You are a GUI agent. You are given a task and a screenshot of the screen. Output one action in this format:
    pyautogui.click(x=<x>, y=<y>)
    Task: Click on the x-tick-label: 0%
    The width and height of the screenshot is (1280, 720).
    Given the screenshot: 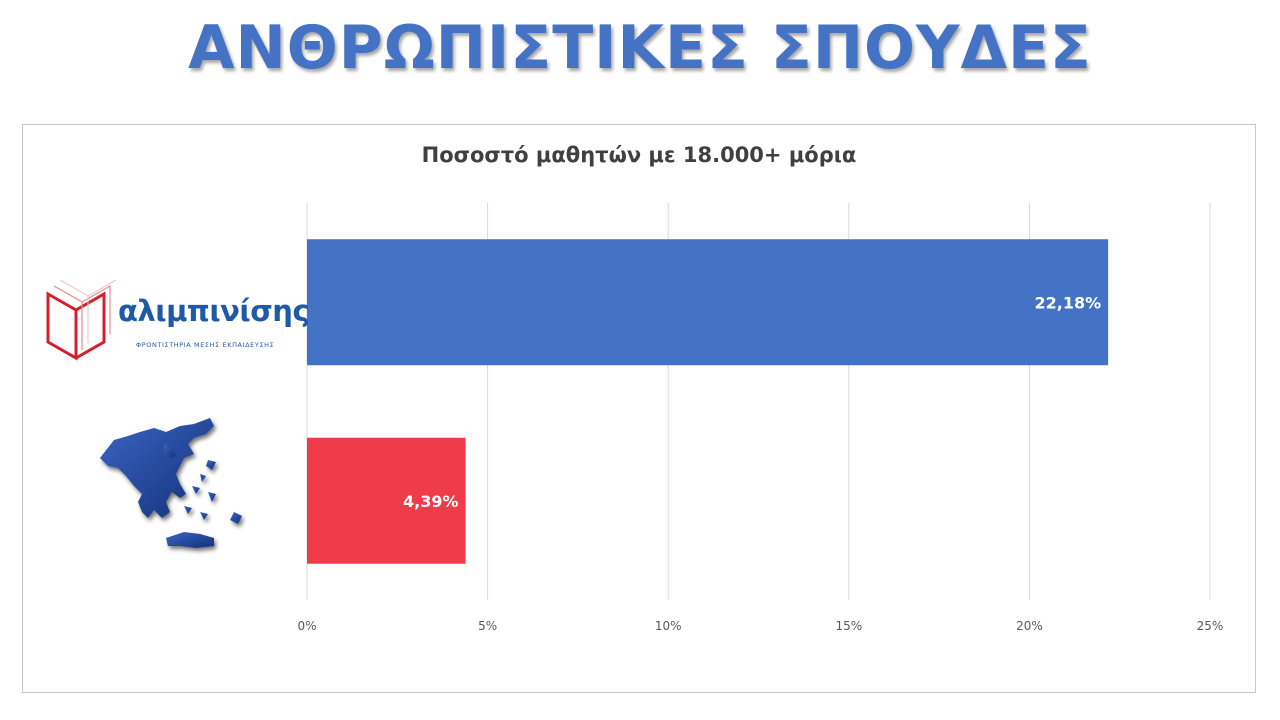 What is the action you would take?
    pyautogui.click(x=306, y=626)
    